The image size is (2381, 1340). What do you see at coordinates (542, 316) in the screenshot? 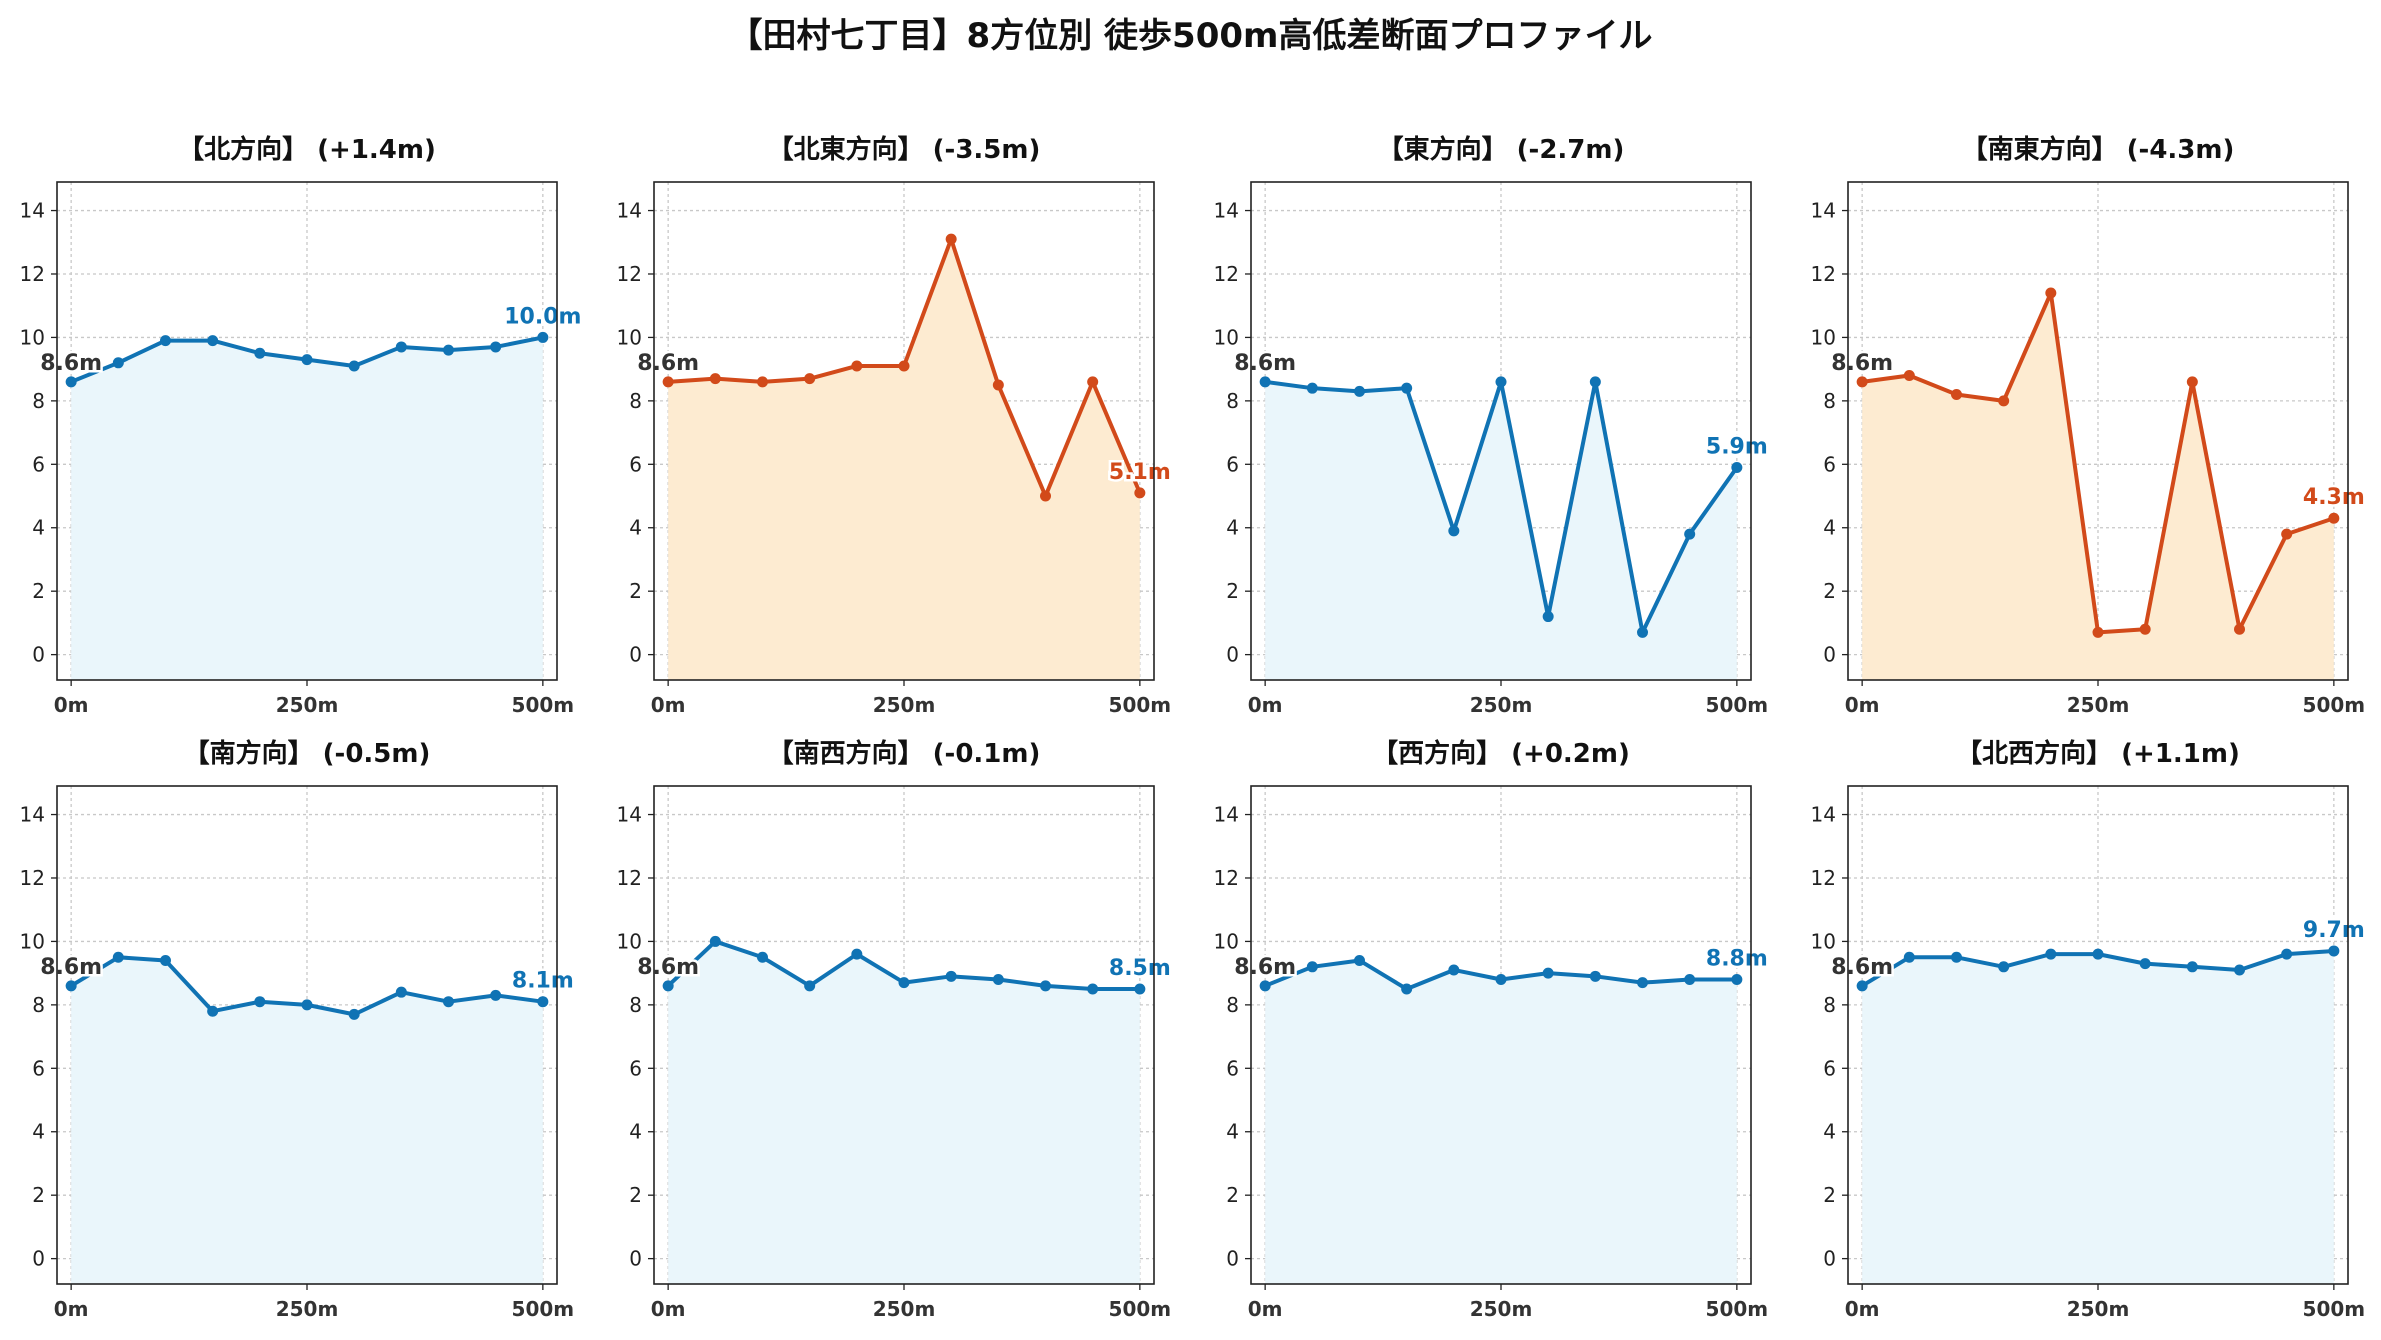
I see `end-elevation-label: 10.0m` at bounding box center [542, 316].